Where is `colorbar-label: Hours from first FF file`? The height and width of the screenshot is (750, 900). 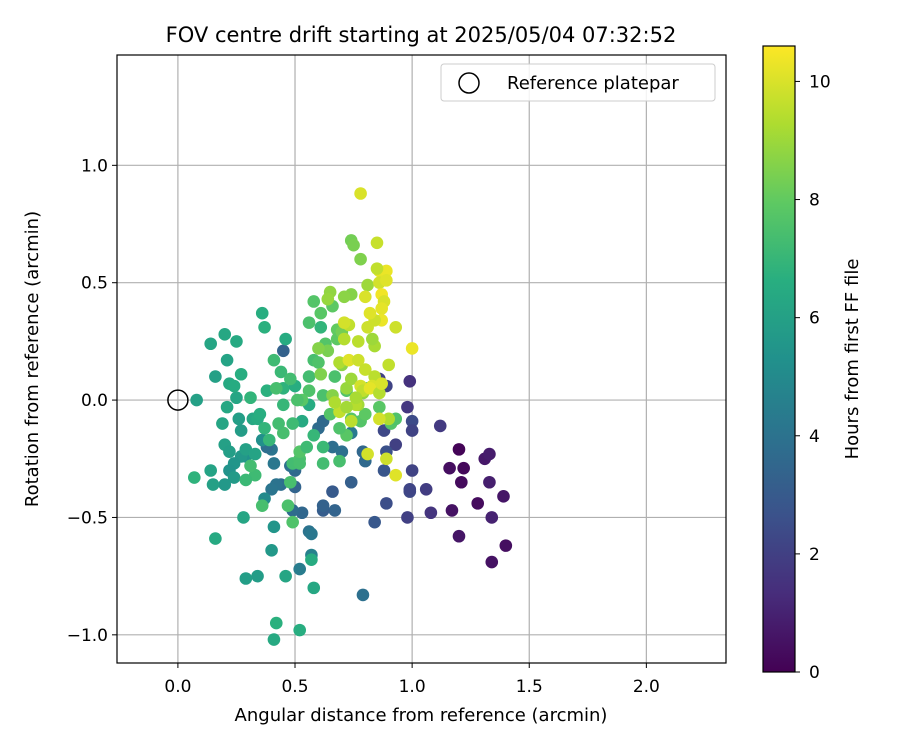 colorbar-label: Hours from first FF file is located at coordinates (852, 359).